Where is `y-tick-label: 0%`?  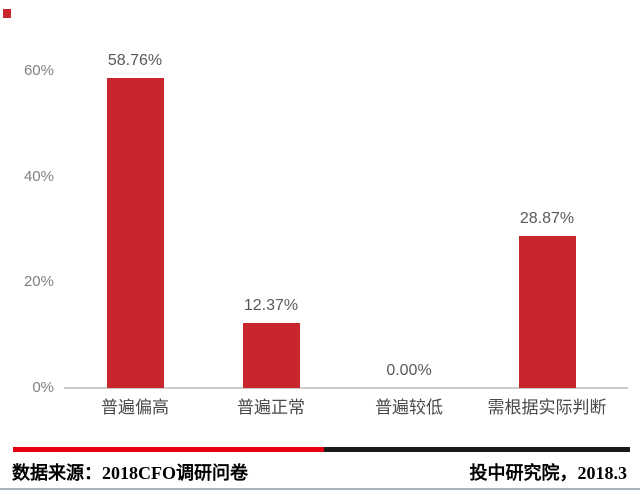 y-tick-label: 0% is located at coordinates (43, 387).